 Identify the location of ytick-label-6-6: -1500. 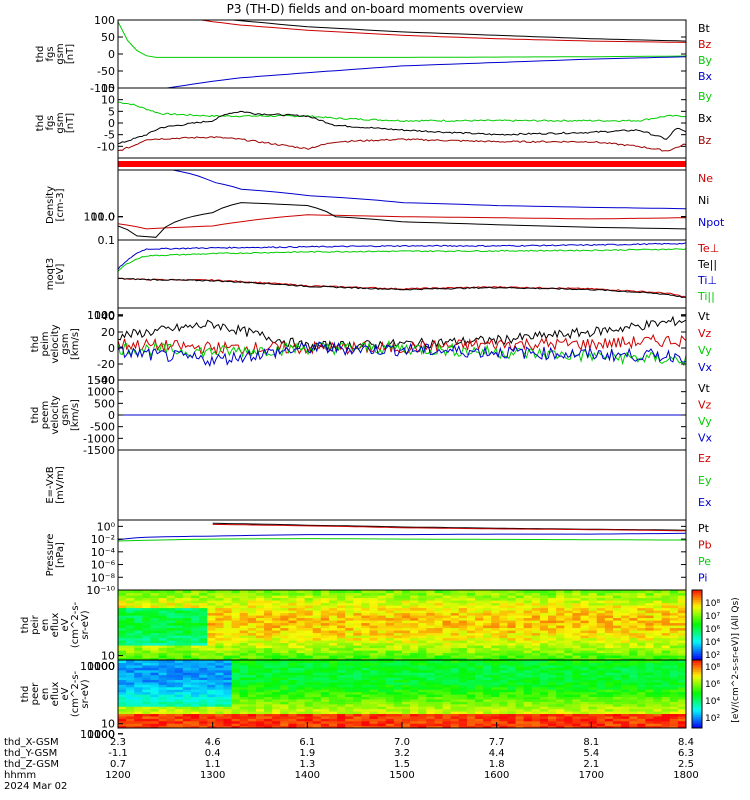
(99, 450).